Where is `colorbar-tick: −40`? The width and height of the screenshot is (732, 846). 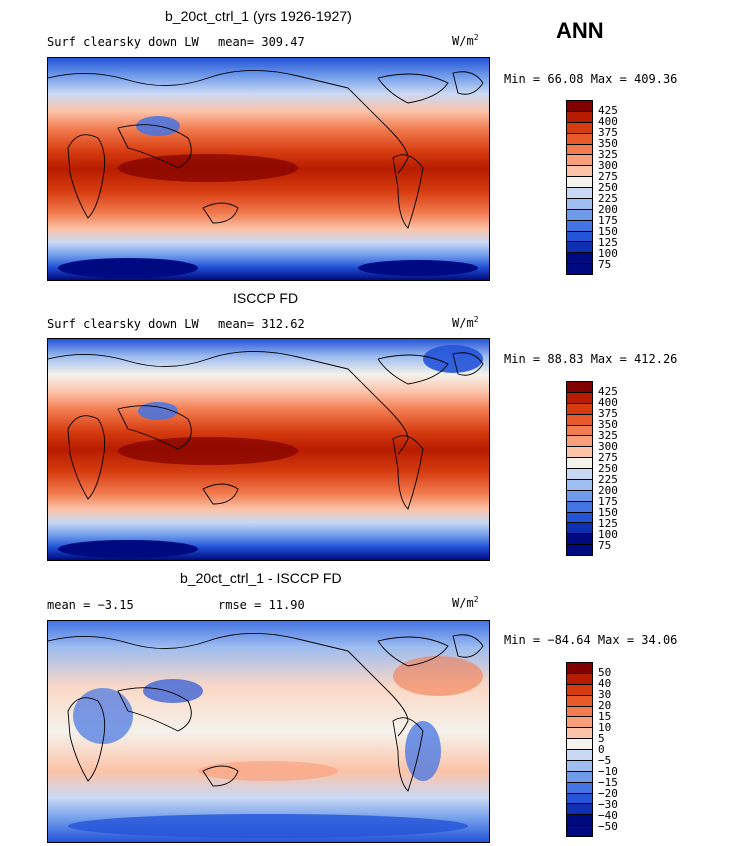 colorbar-tick: −40 is located at coordinates (608, 815).